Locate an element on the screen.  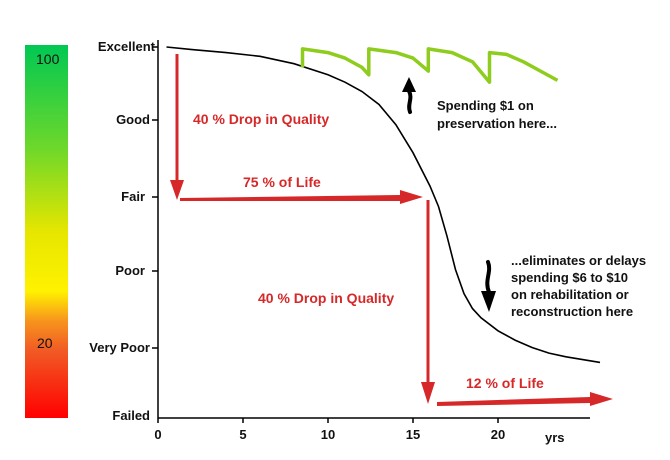
y-label-failed: Failed is located at coordinates (131, 415).